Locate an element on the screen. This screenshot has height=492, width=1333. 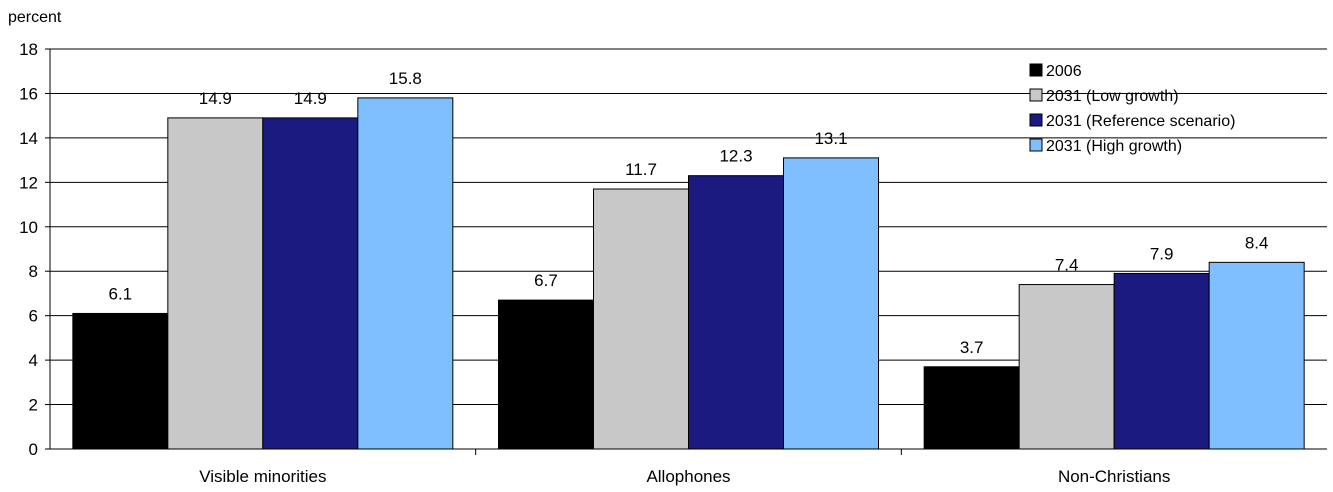
legend-label: 2031 (High growth) is located at coordinates (1114, 146).